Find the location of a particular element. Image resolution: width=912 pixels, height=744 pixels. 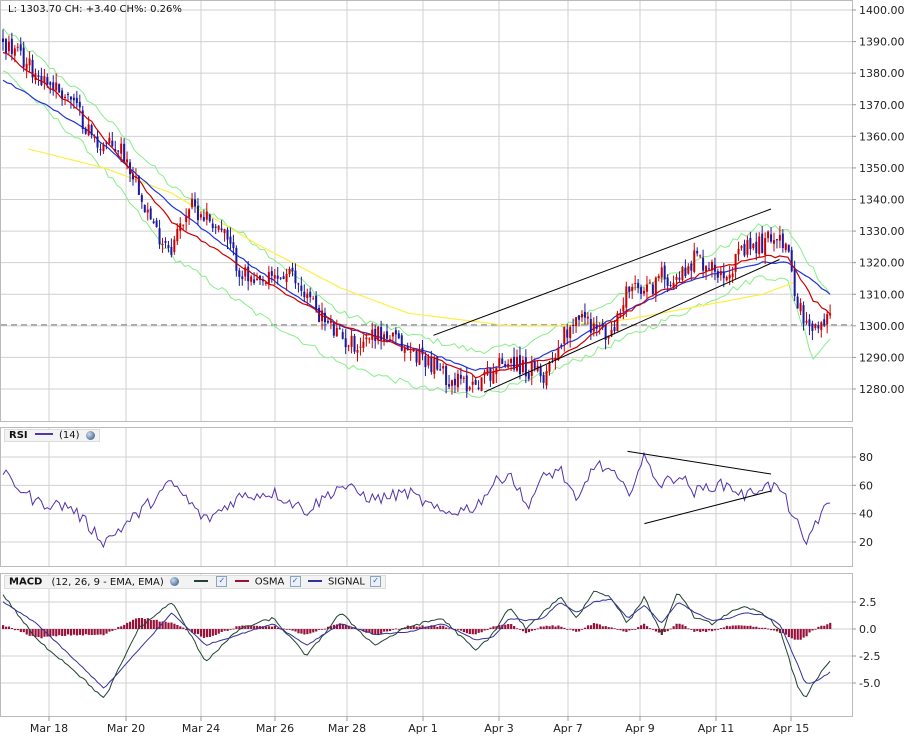

rsi-trendline is located at coordinates (699, 462).